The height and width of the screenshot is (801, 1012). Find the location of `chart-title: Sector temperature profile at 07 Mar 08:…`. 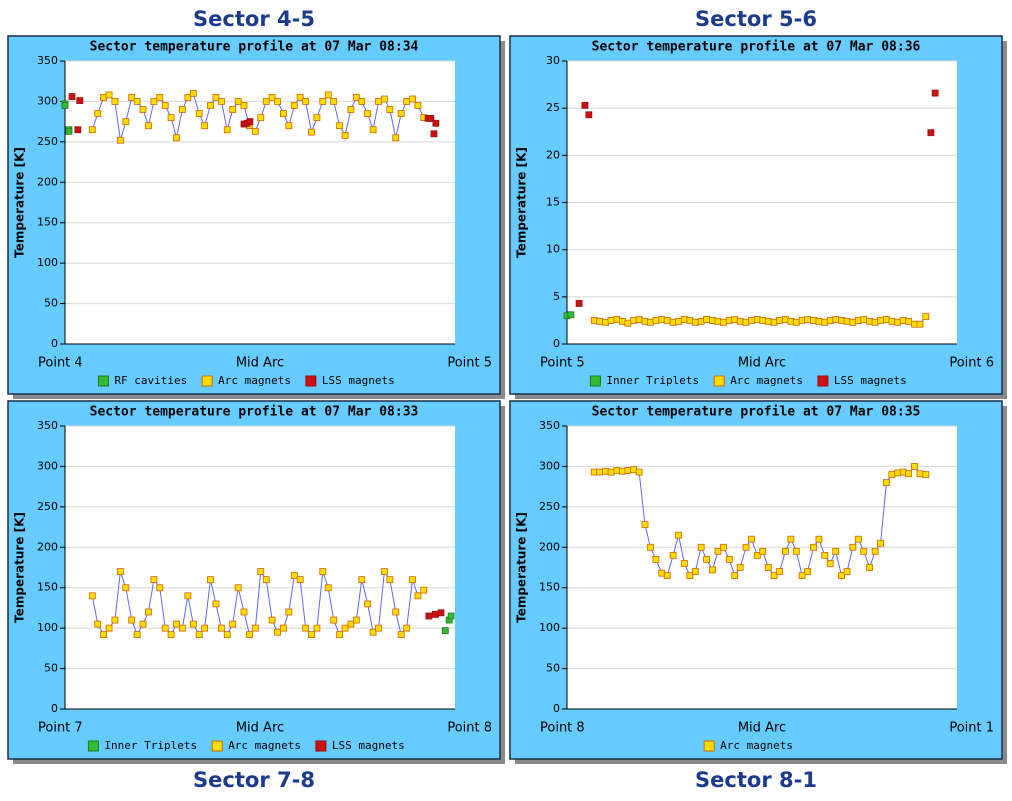

chart-title: Sector temperature profile at 07 Mar 08:… is located at coordinates (756, 412).